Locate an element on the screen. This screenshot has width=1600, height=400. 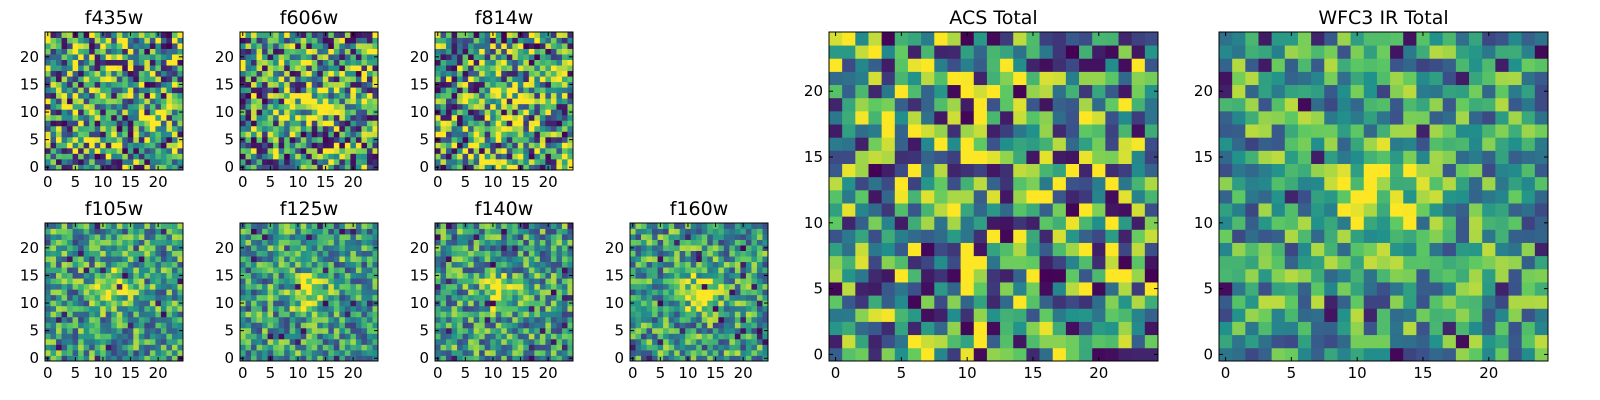
x-tick-label: 20 is located at coordinates (353, 373).